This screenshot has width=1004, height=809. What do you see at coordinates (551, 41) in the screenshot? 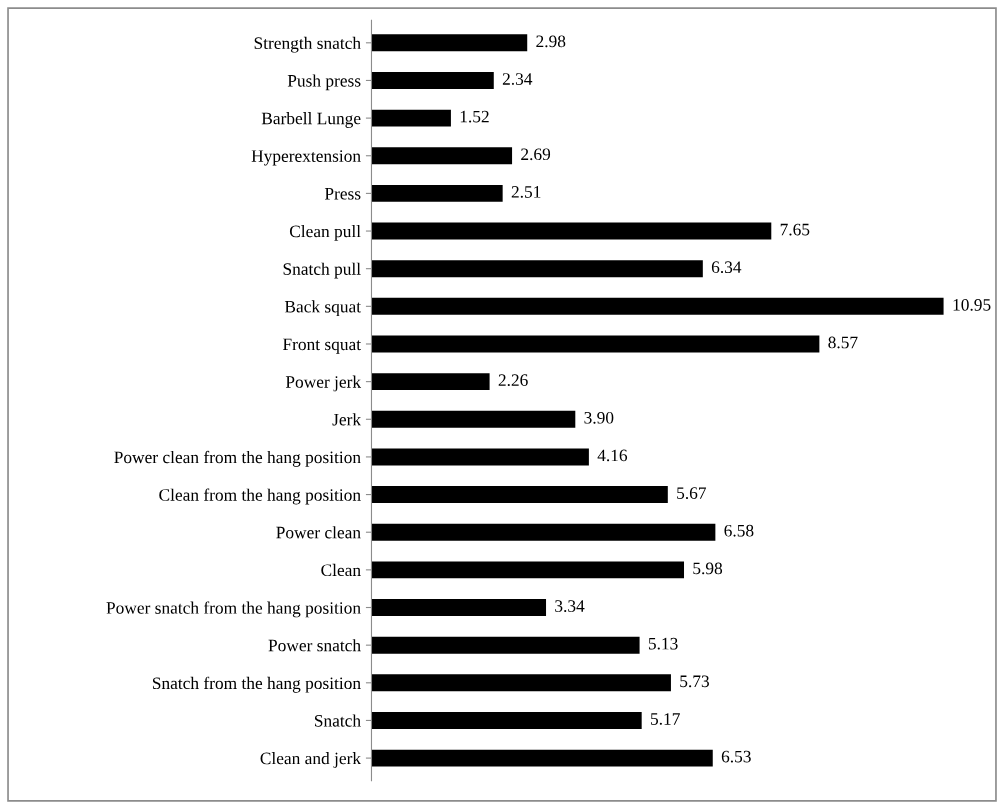
I see `data-label: 2.98` at bounding box center [551, 41].